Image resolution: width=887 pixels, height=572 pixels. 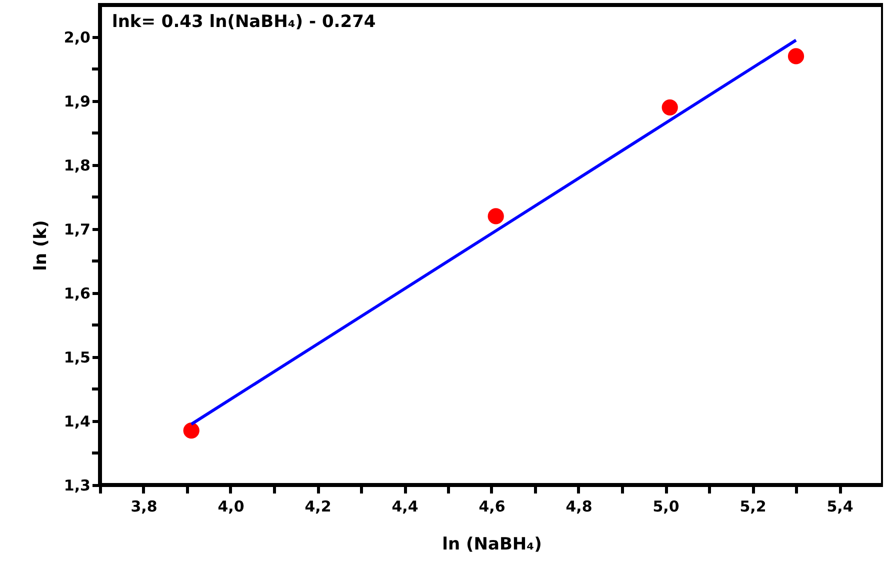 I want to click on y-tick-label: 1,7, so click(x=77, y=229).